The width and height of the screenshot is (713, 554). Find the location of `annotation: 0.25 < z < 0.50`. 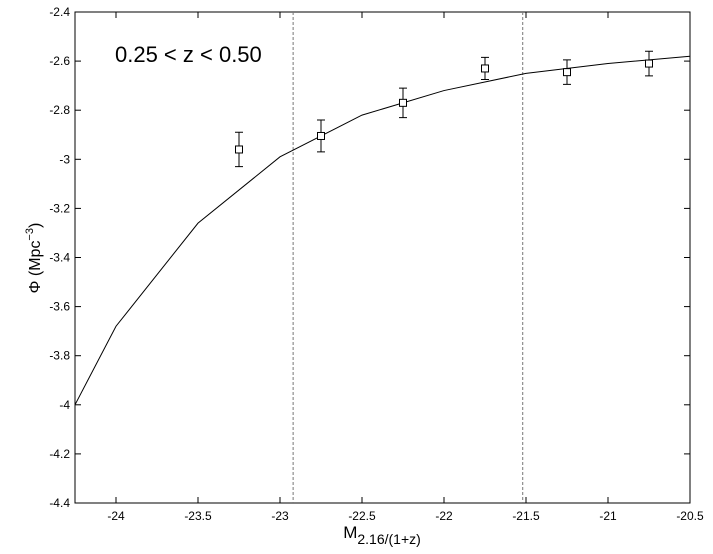

annotation: 0.25 < z < 0.50 is located at coordinates (188, 54).